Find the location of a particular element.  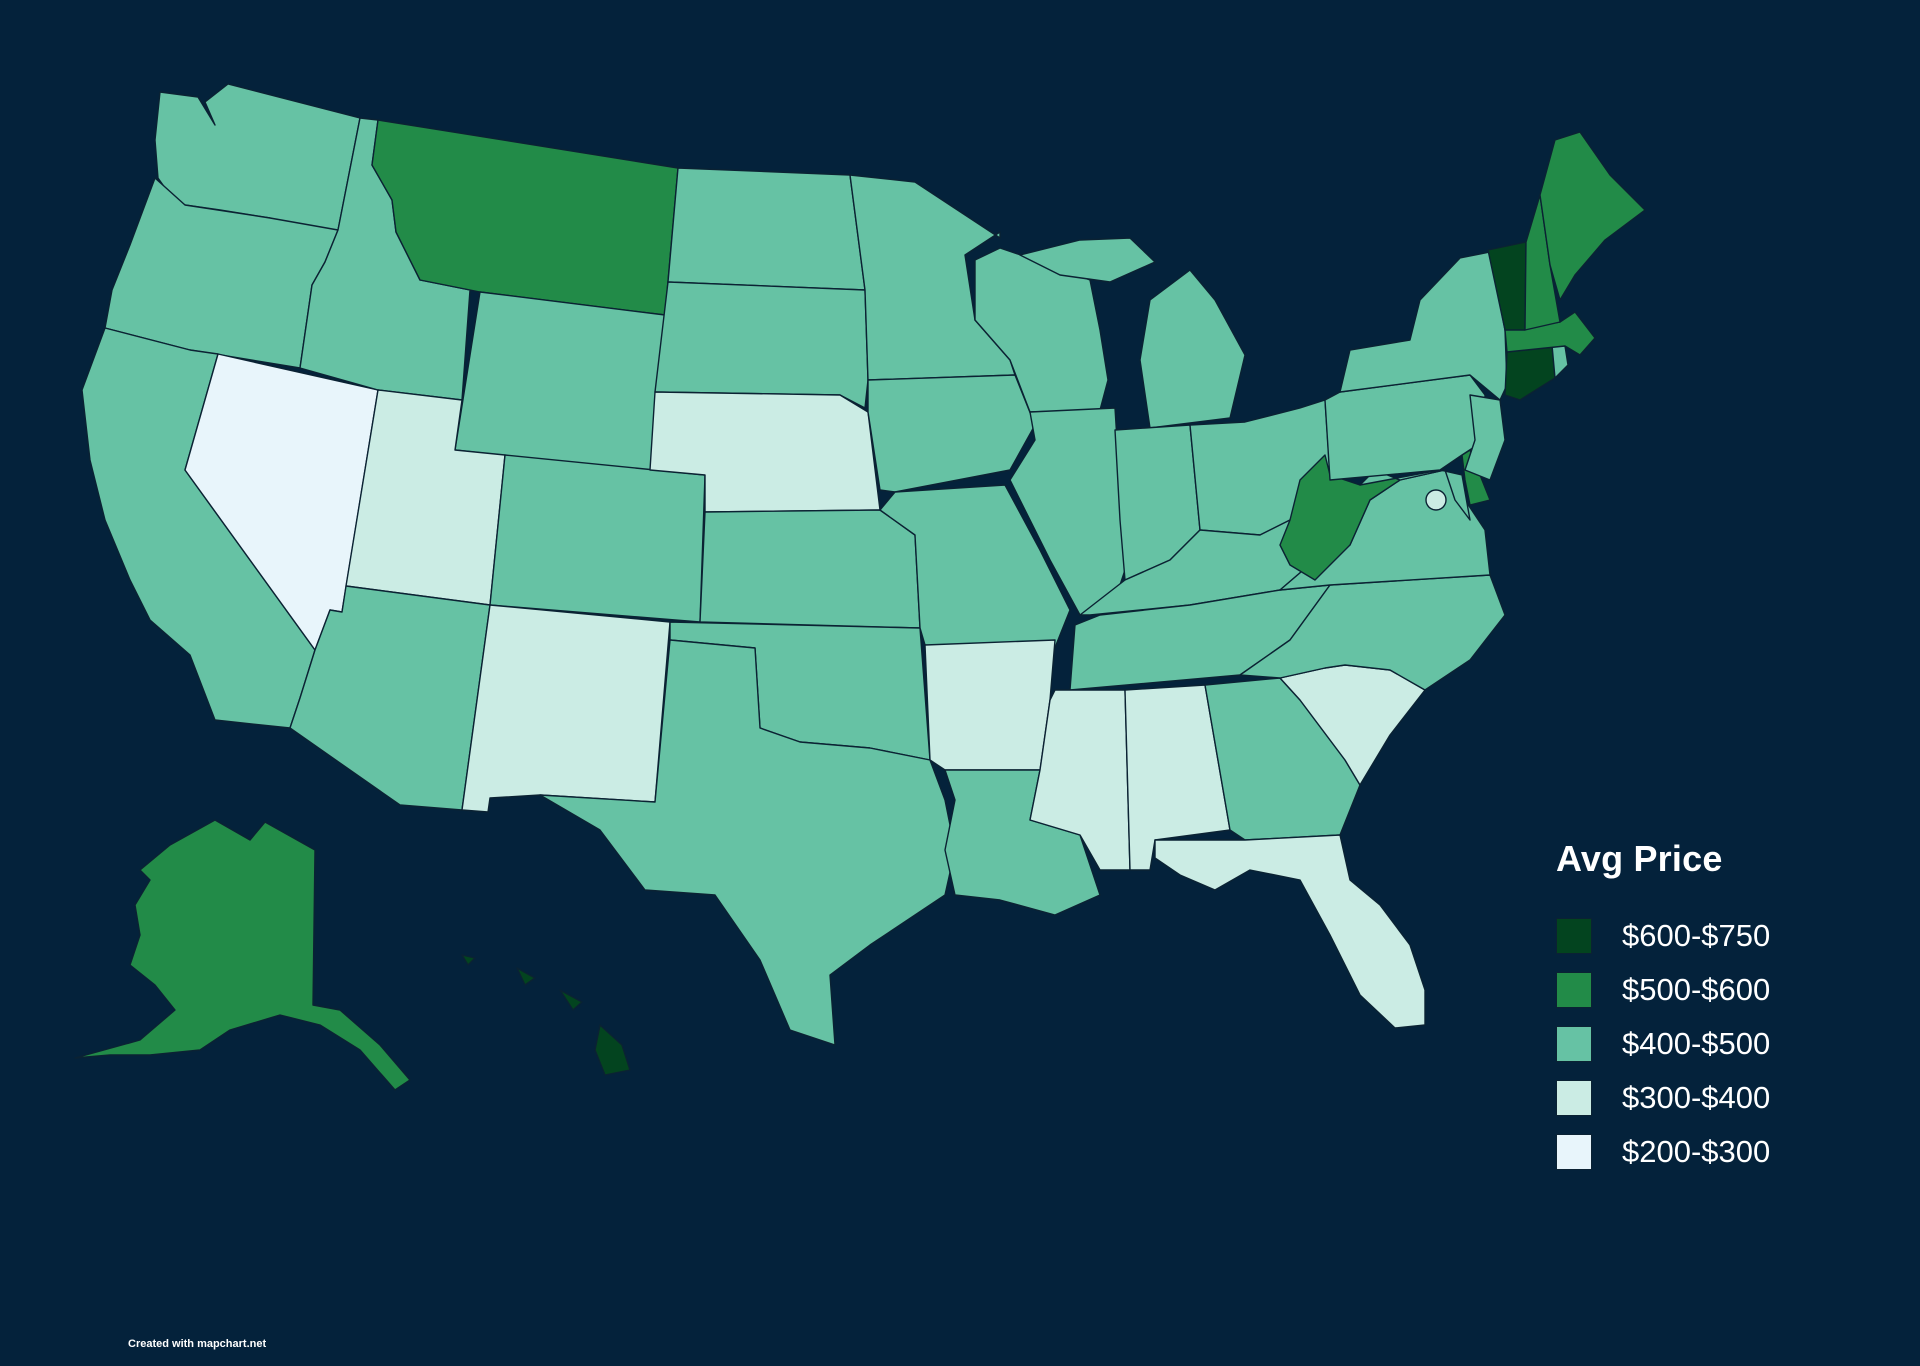

state-MA is located at coordinates (1550, 333).